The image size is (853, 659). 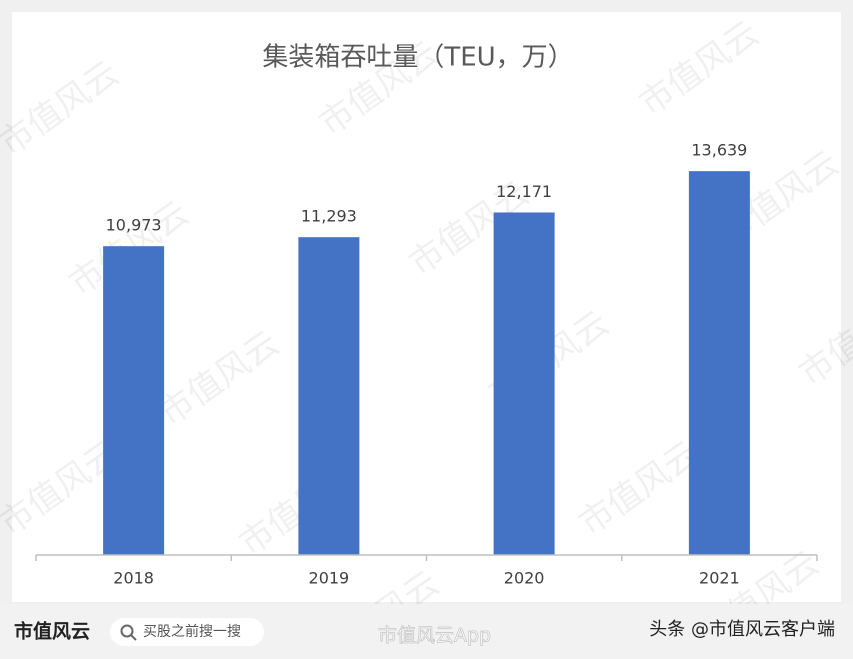 I want to click on x-tick-label: 2020, so click(x=524, y=578).